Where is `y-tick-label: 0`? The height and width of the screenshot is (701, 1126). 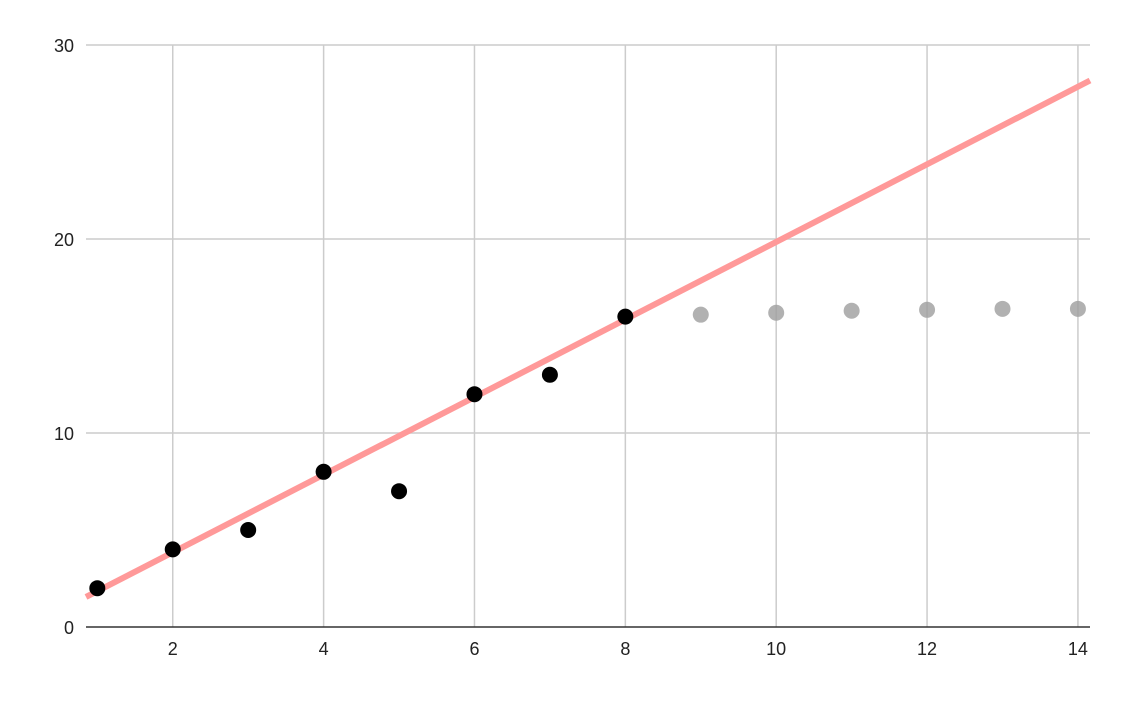 y-tick-label: 0 is located at coordinates (69, 628).